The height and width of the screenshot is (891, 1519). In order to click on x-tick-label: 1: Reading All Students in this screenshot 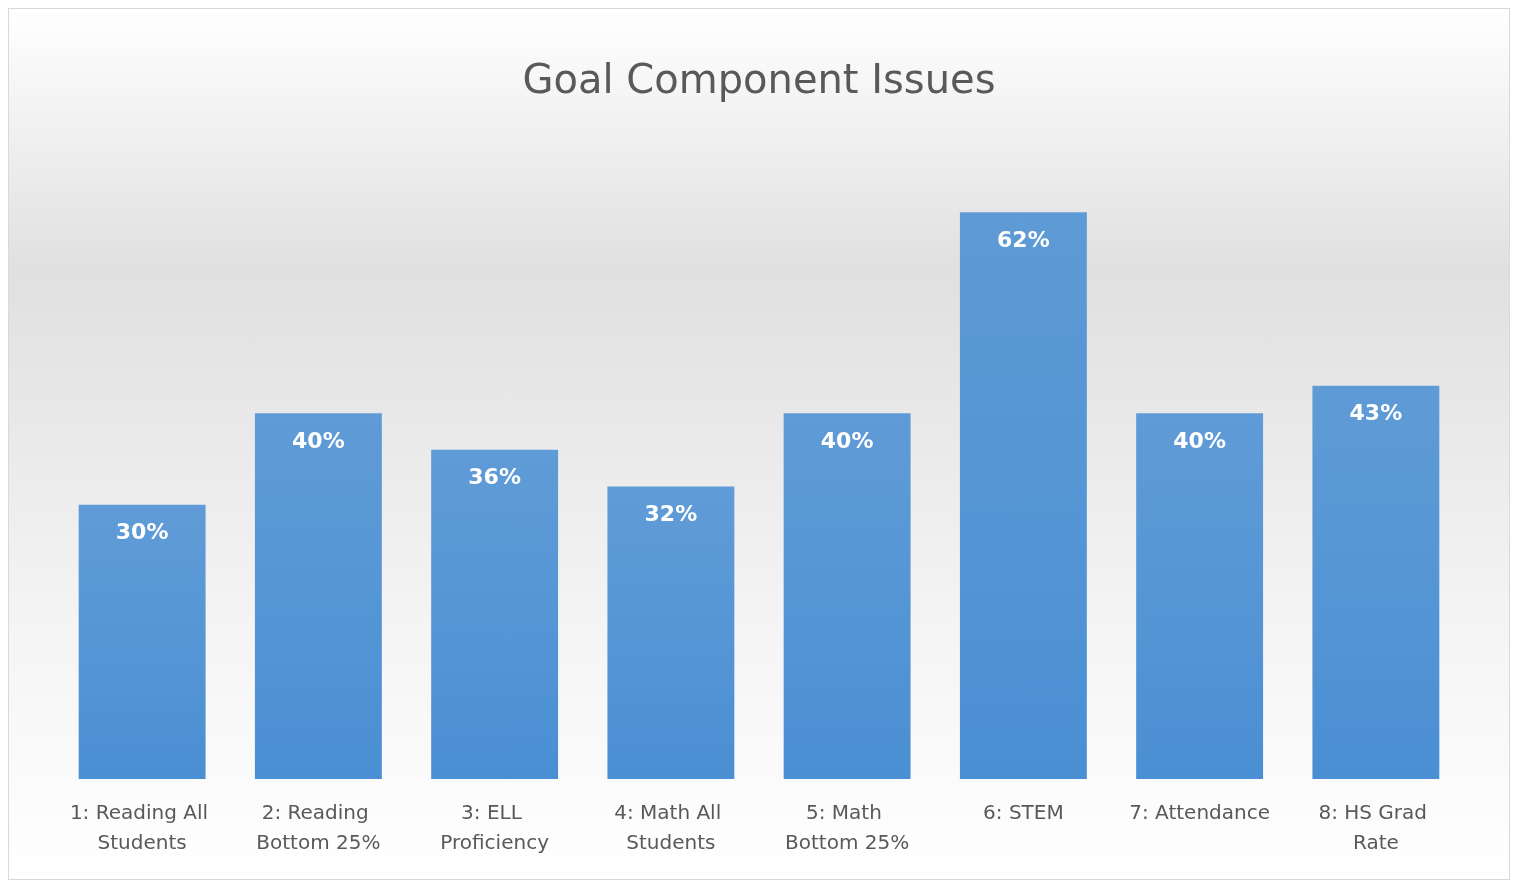, I will do `click(142, 827)`.